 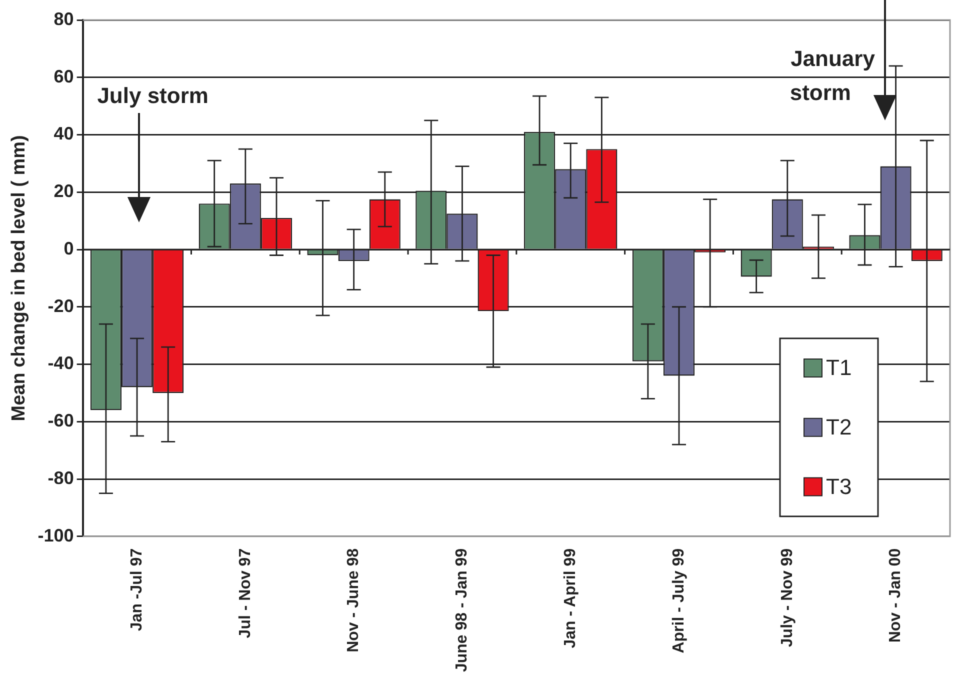 What do you see at coordinates (839, 486) in the screenshot?
I see `legend-label: T3` at bounding box center [839, 486].